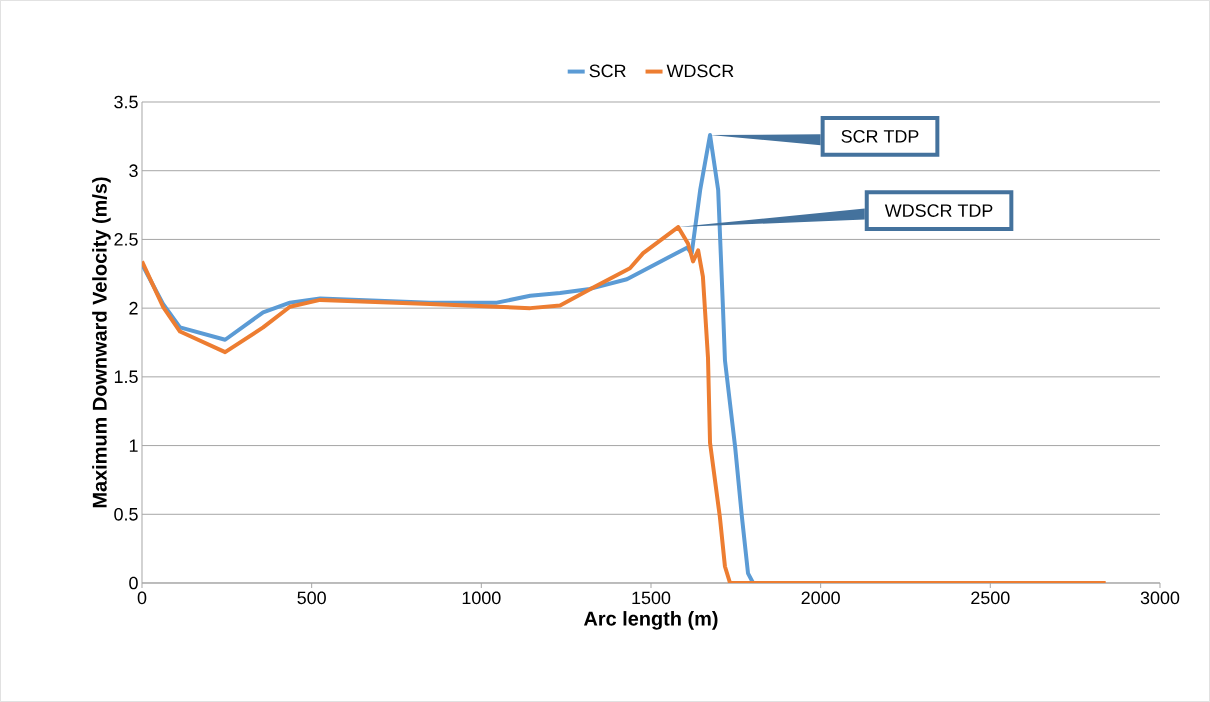 The width and height of the screenshot is (1210, 702). I want to click on annotation: WDSCR TDP, so click(938, 210).